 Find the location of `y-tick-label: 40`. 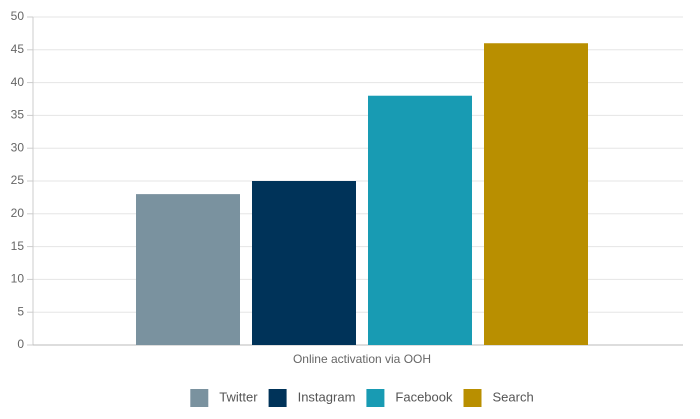

y-tick-label: 40 is located at coordinates (18, 82).